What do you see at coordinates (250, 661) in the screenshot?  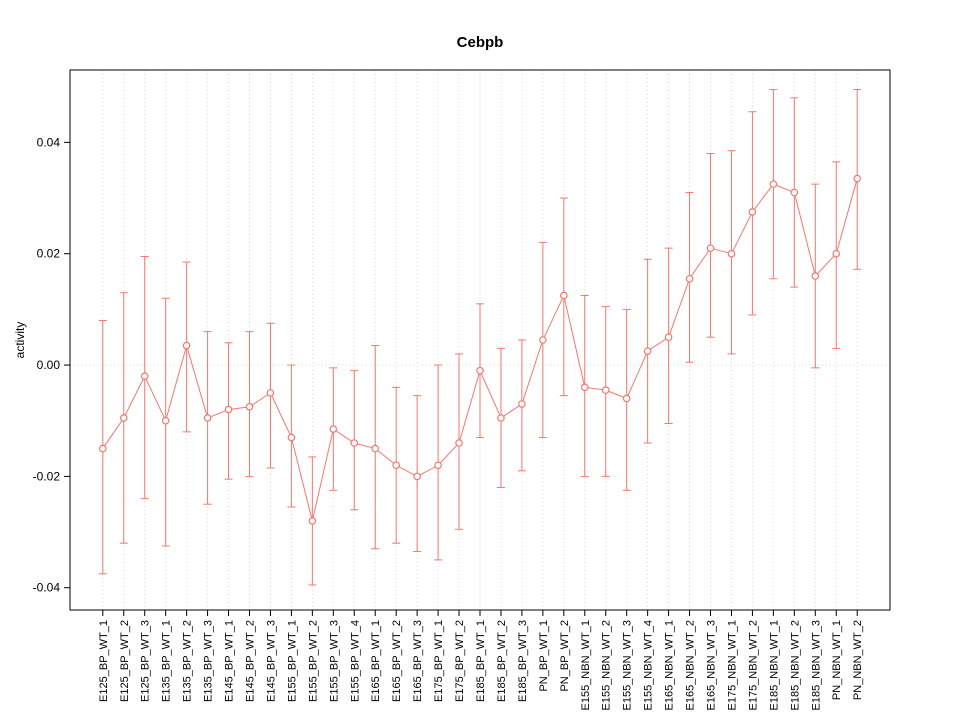 I see `x-tick-label: E145_BP_WT_2` at bounding box center [250, 661].